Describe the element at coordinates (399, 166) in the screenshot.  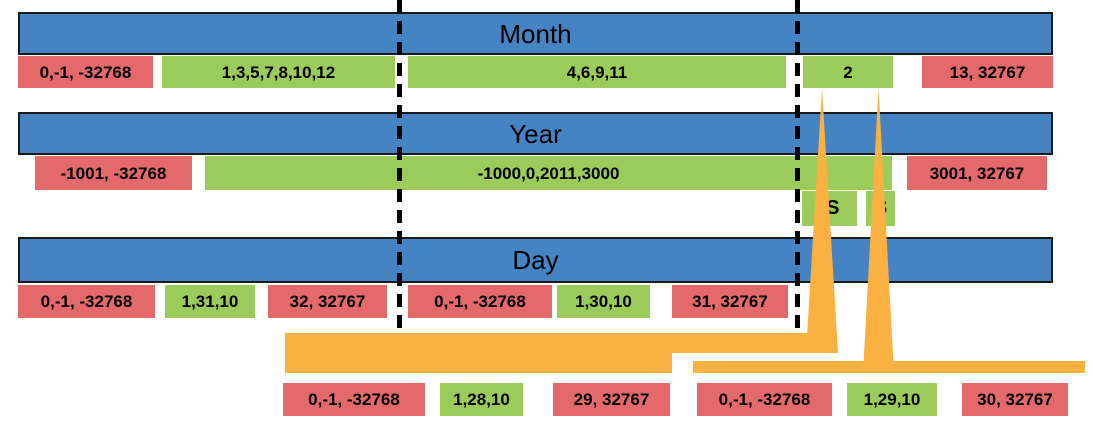
I see `boundary-line-left` at that location.